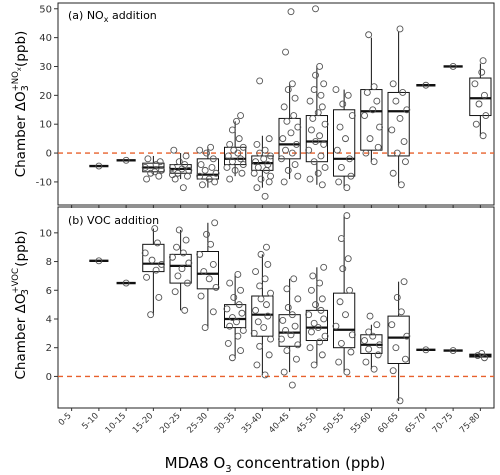  I want to click on x-axis-label: MDA8 O3 concentration (ppb), so click(275, 464).